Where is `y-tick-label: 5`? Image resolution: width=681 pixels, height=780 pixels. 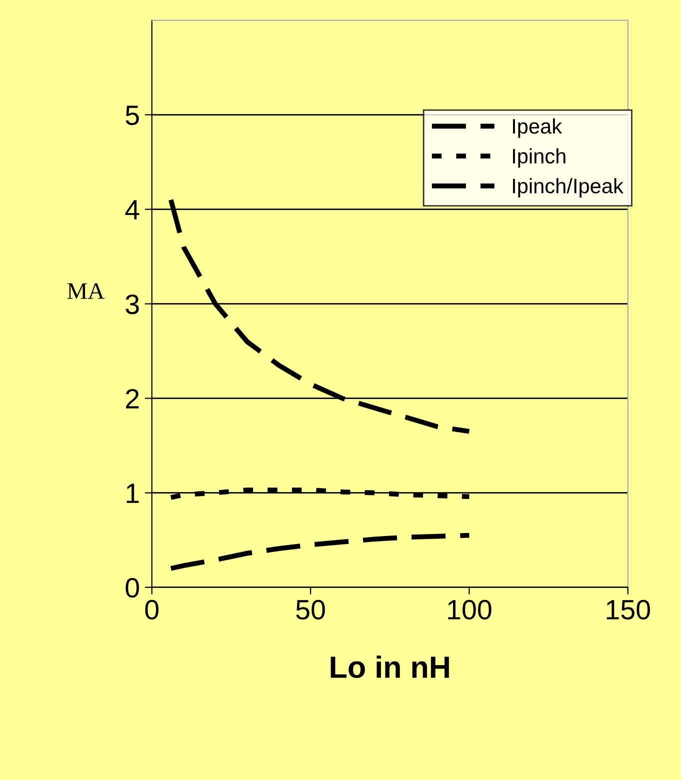
y-tick-label: 5 is located at coordinates (132, 116).